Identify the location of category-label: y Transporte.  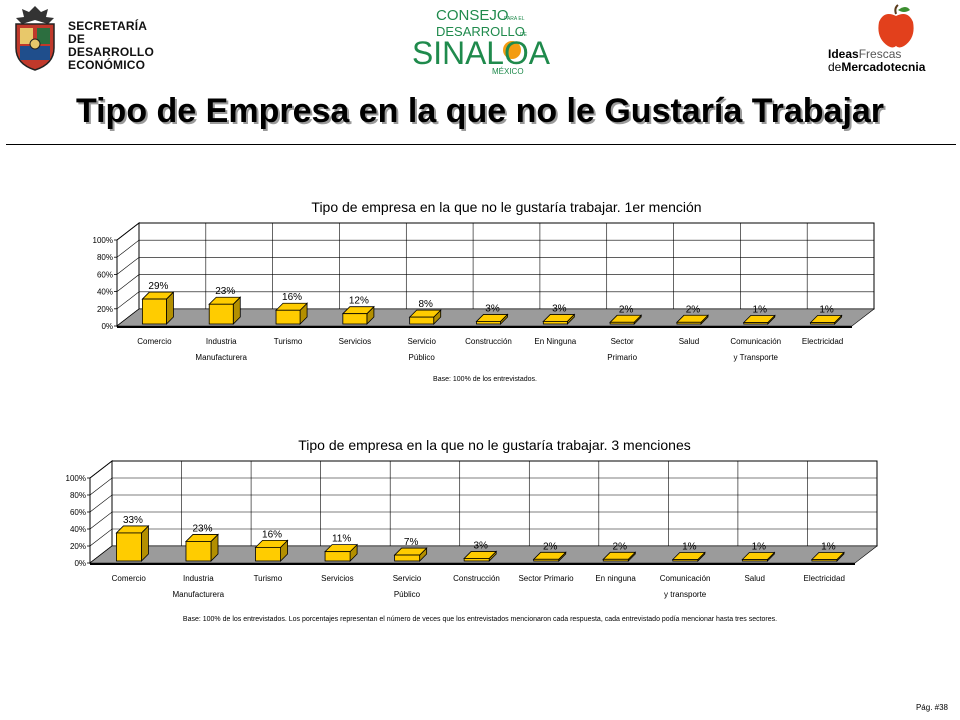
(756, 357).